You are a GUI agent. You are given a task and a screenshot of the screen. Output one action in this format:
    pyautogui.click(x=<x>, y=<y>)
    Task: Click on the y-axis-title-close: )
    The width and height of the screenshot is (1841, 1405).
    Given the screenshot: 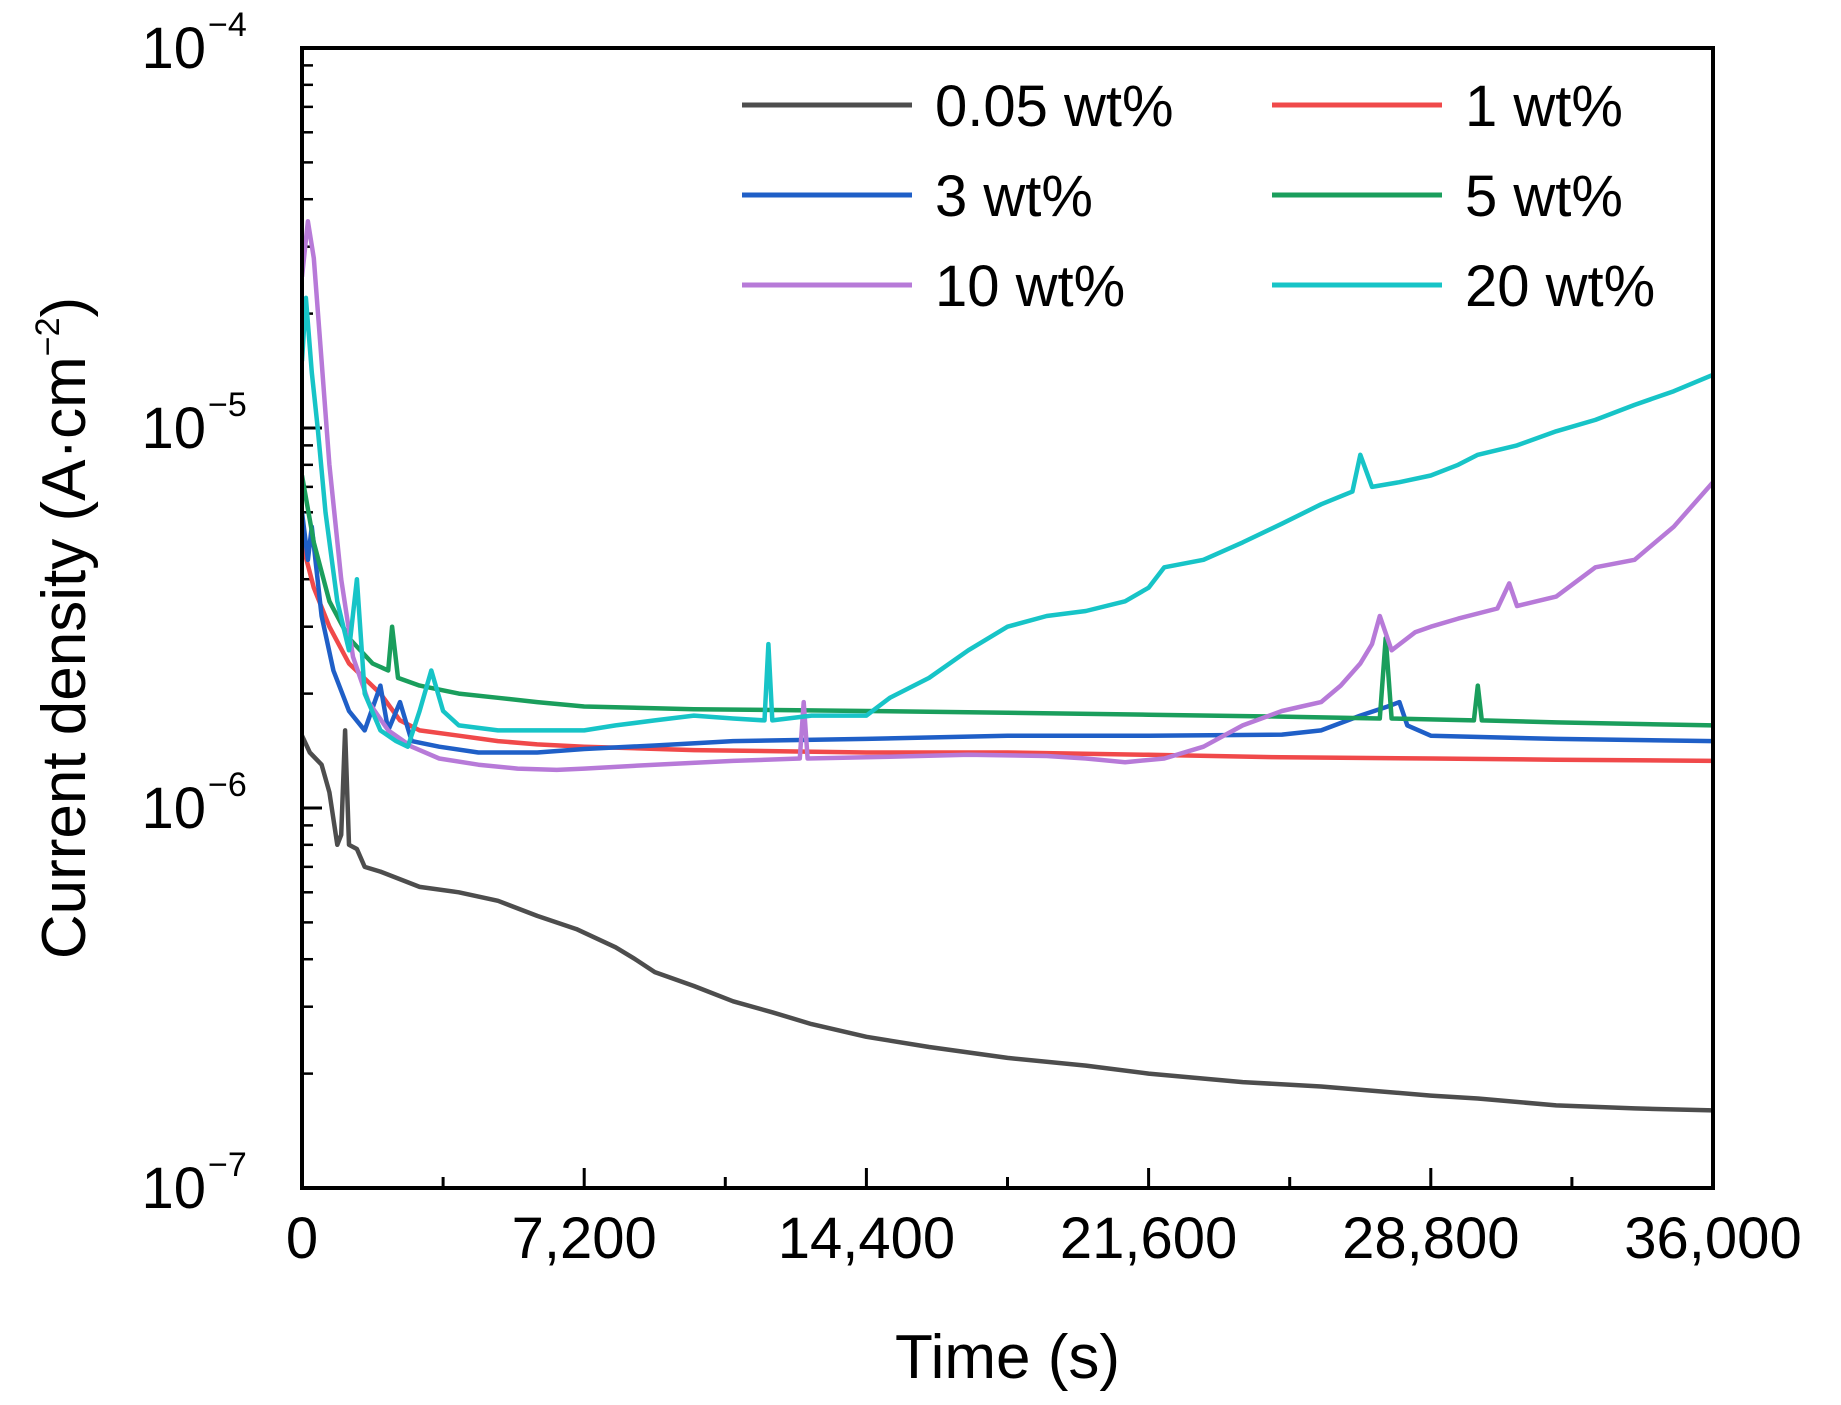 What is the action you would take?
    pyautogui.click(x=64, y=307)
    